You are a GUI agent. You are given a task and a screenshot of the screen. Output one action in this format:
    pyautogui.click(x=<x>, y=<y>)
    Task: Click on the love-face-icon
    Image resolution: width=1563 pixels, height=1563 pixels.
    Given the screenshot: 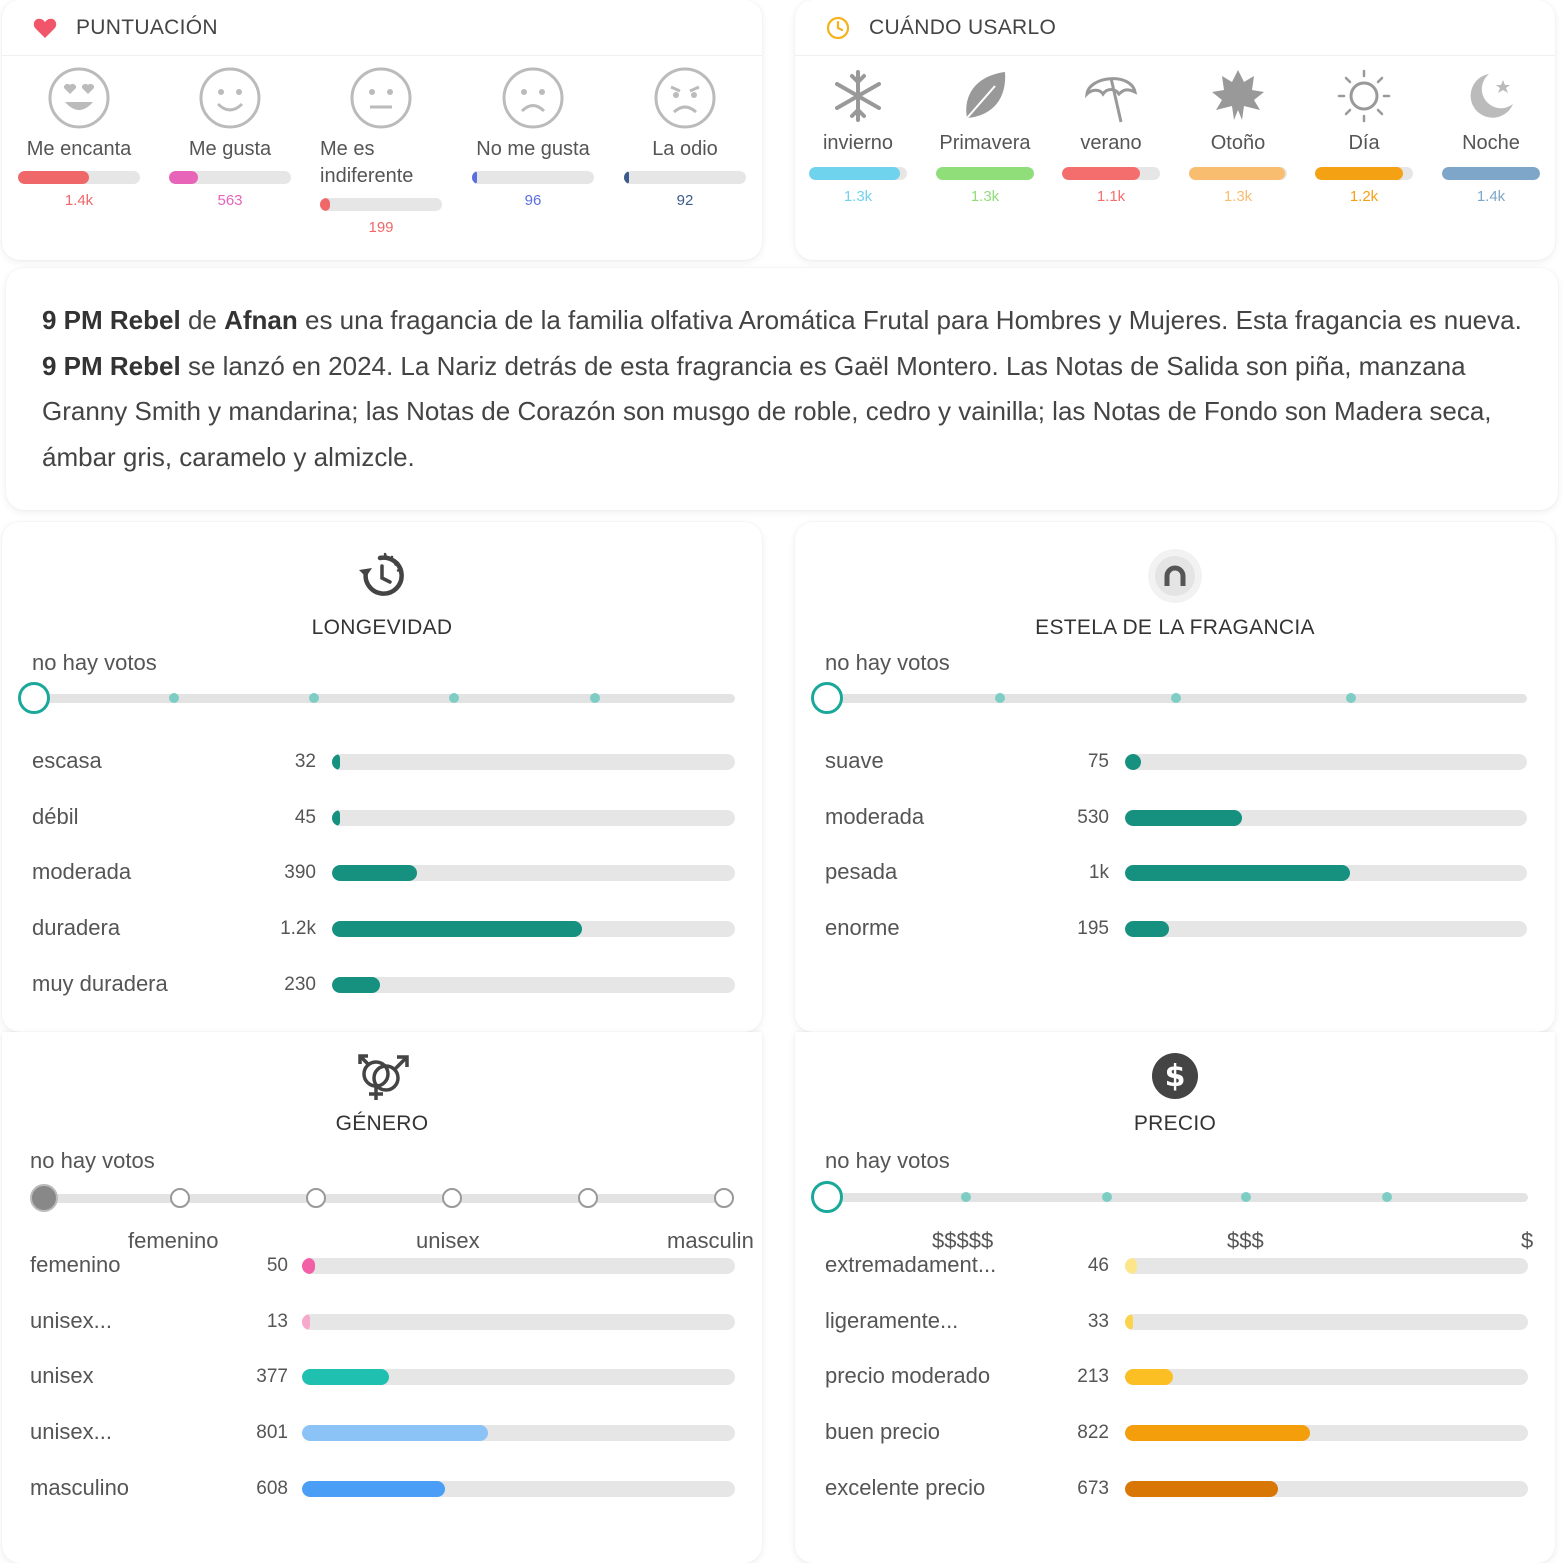 What is the action you would take?
    pyautogui.click(x=79, y=98)
    